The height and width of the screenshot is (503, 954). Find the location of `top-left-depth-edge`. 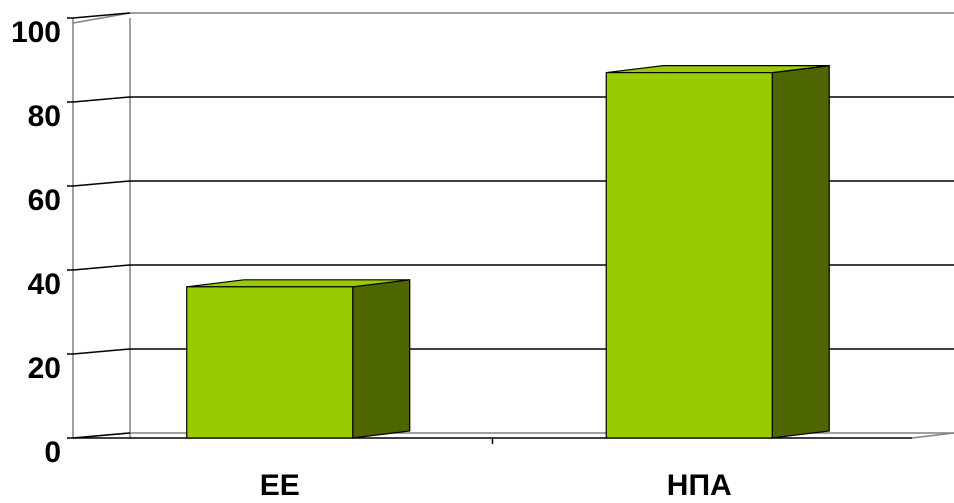

top-left-depth-edge is located at coordinates (101, 18).